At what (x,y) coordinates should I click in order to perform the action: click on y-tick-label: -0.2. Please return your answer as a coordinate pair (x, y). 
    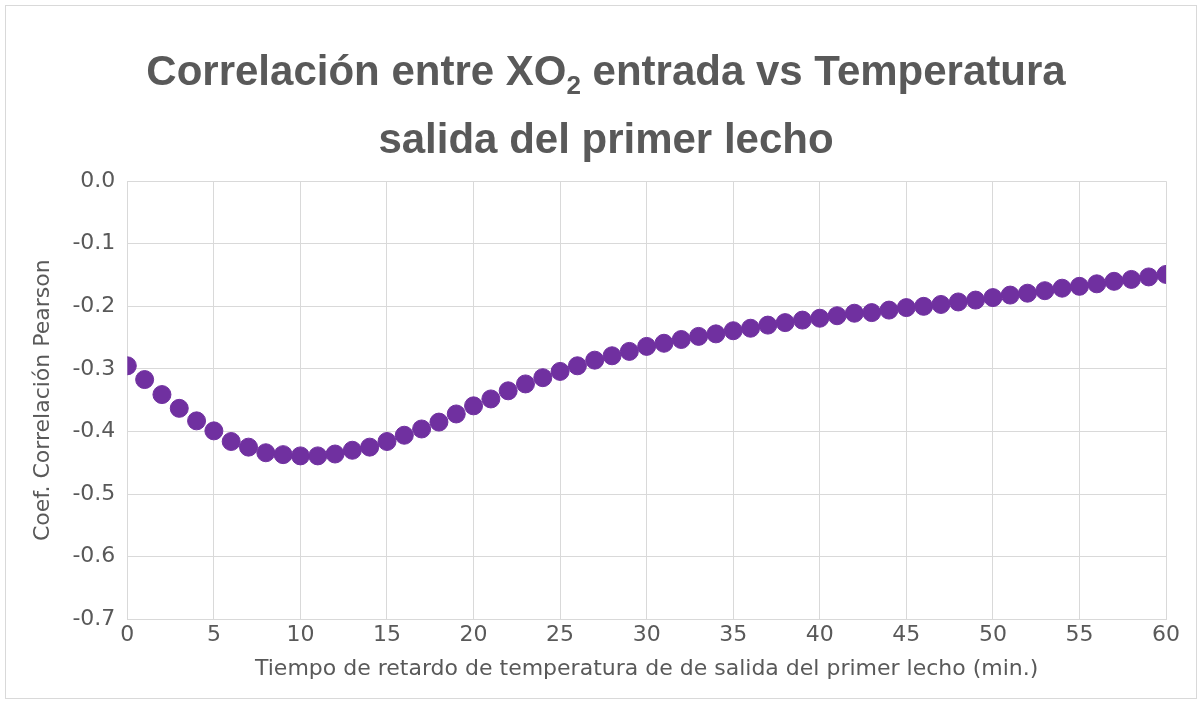
    Looking at the image, I should click on (94, 305).